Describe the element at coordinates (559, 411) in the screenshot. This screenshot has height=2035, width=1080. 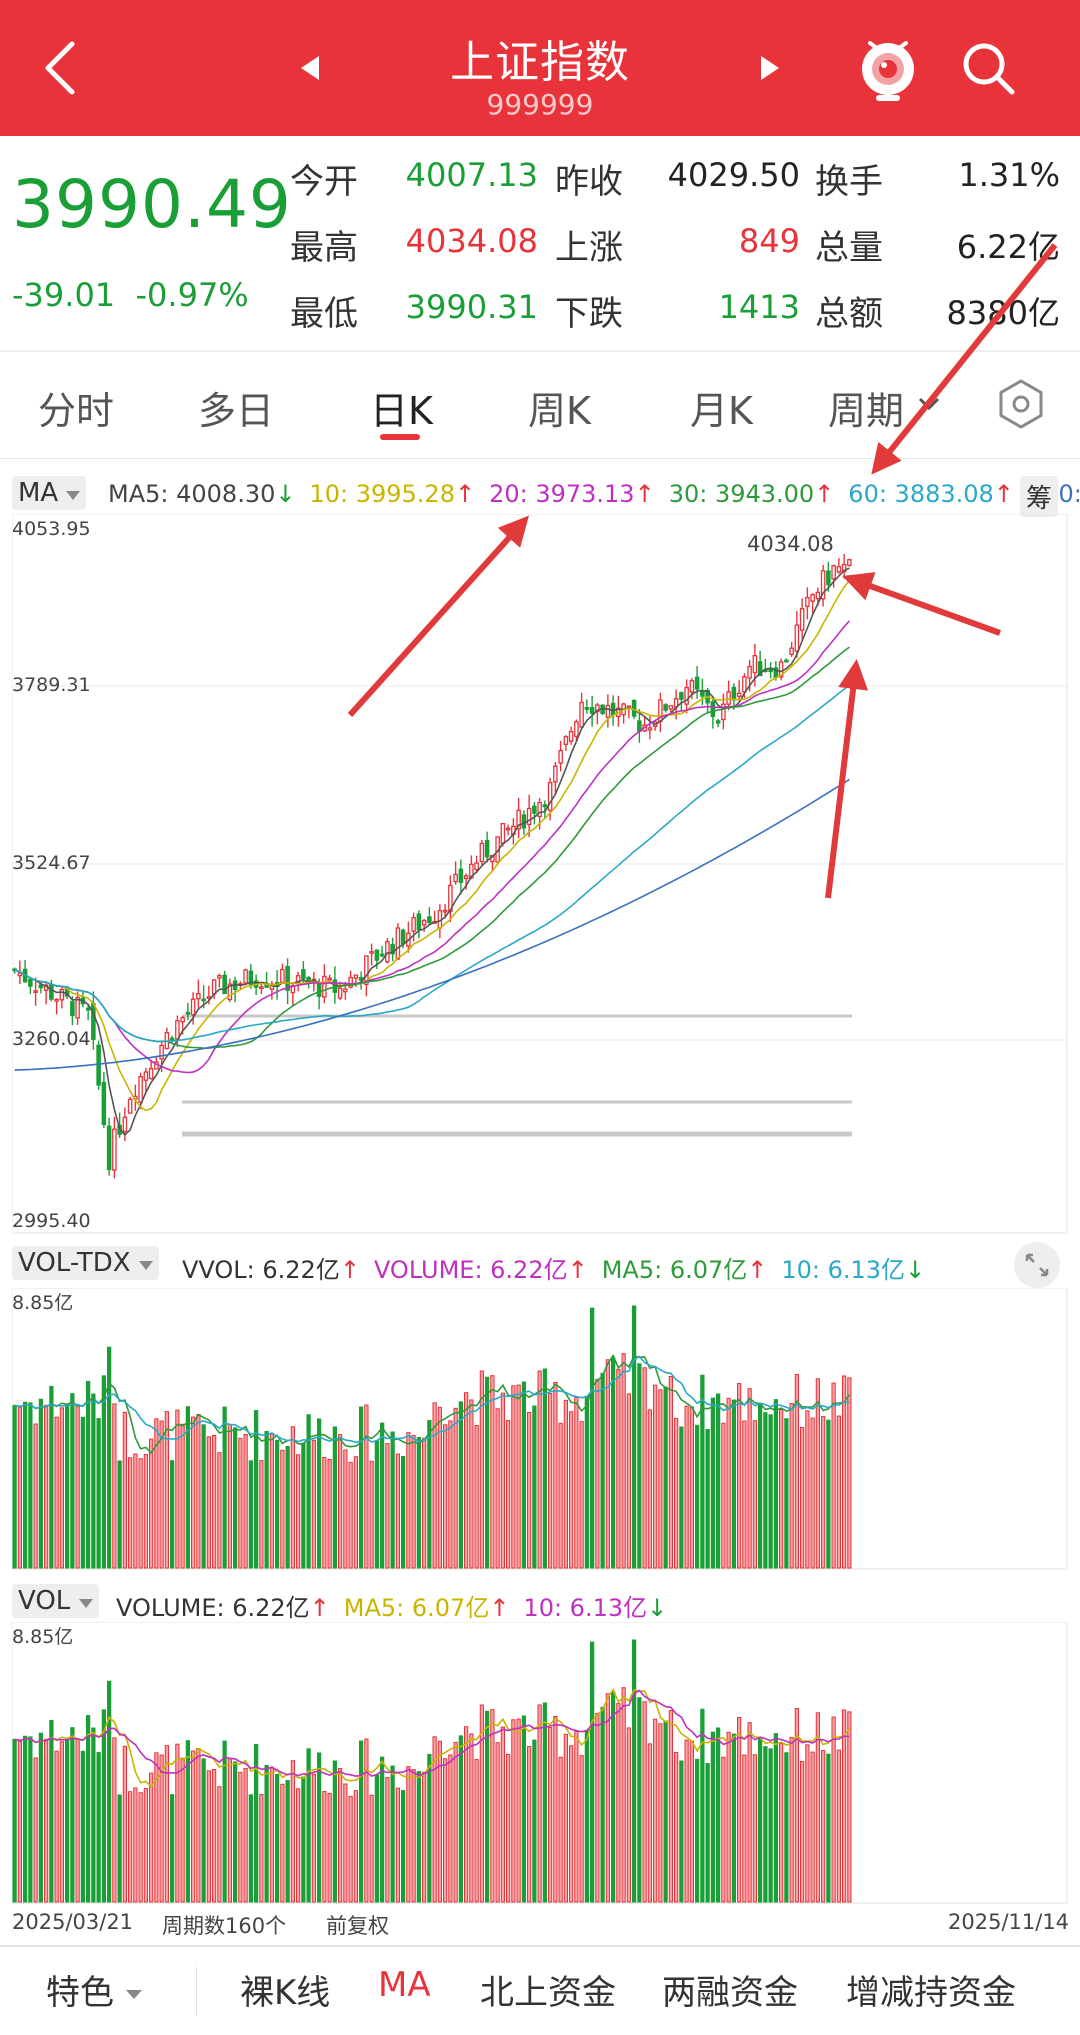
I see `tab-3: 周K` at that location.